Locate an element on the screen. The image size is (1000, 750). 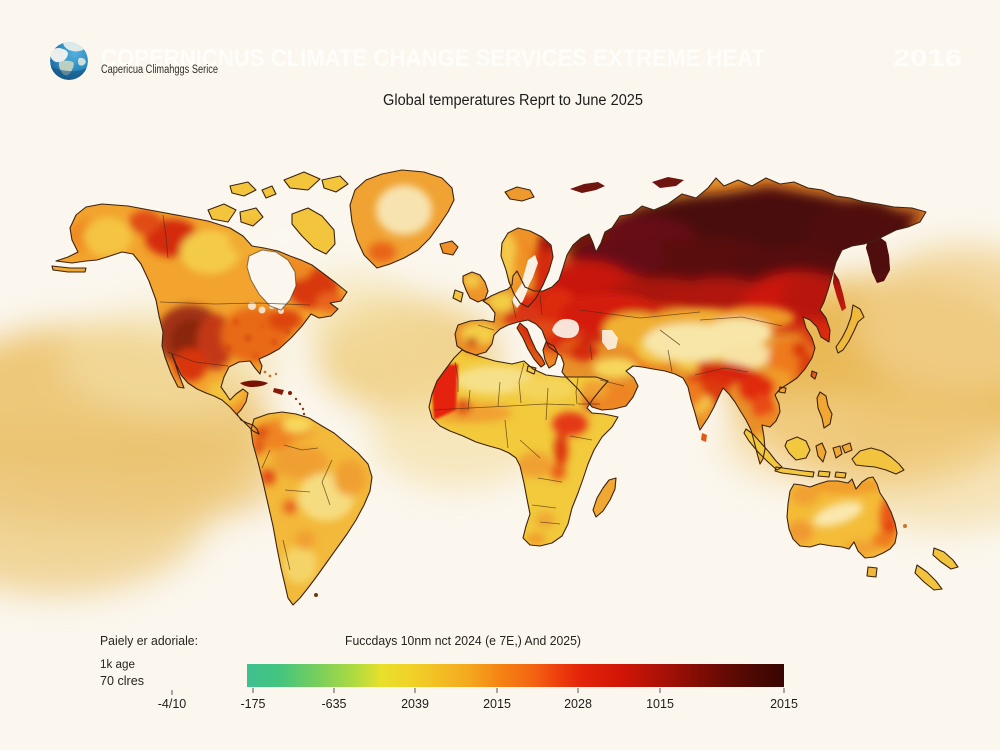
svg-text: 1k age is located at coordinates (117, 665).